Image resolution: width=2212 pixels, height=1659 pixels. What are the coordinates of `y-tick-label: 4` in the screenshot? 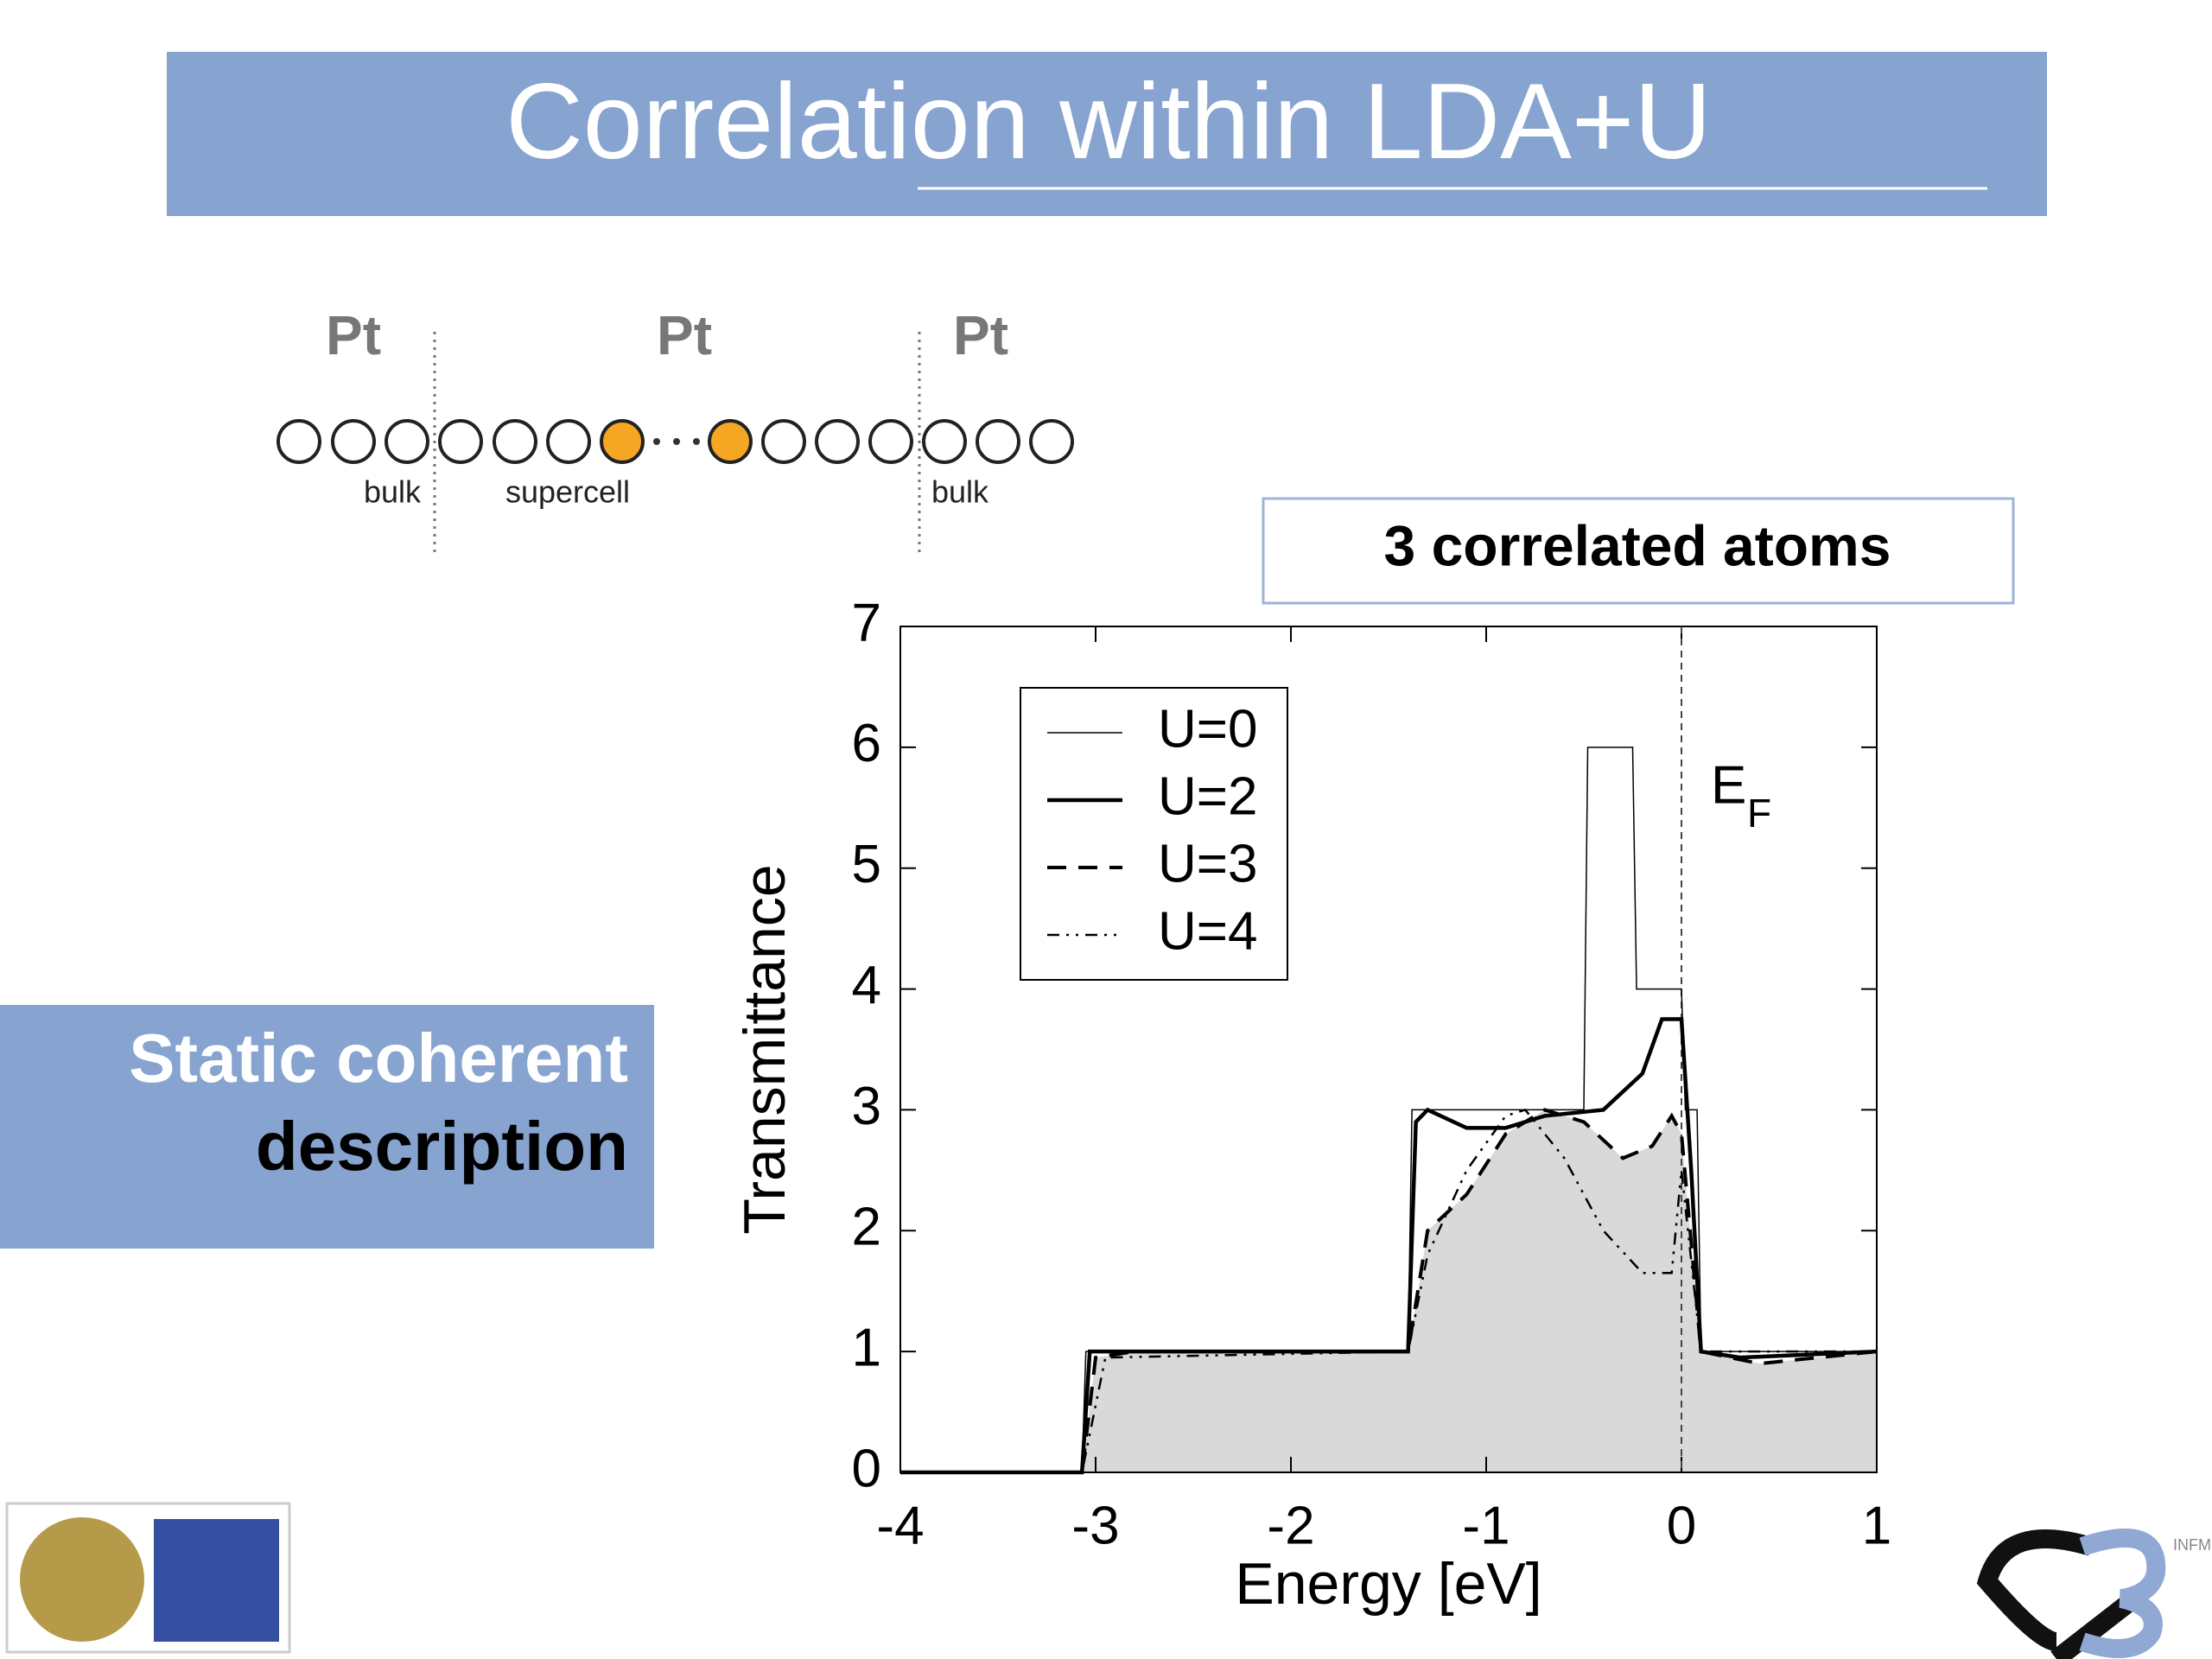 It's located at (866, 986).